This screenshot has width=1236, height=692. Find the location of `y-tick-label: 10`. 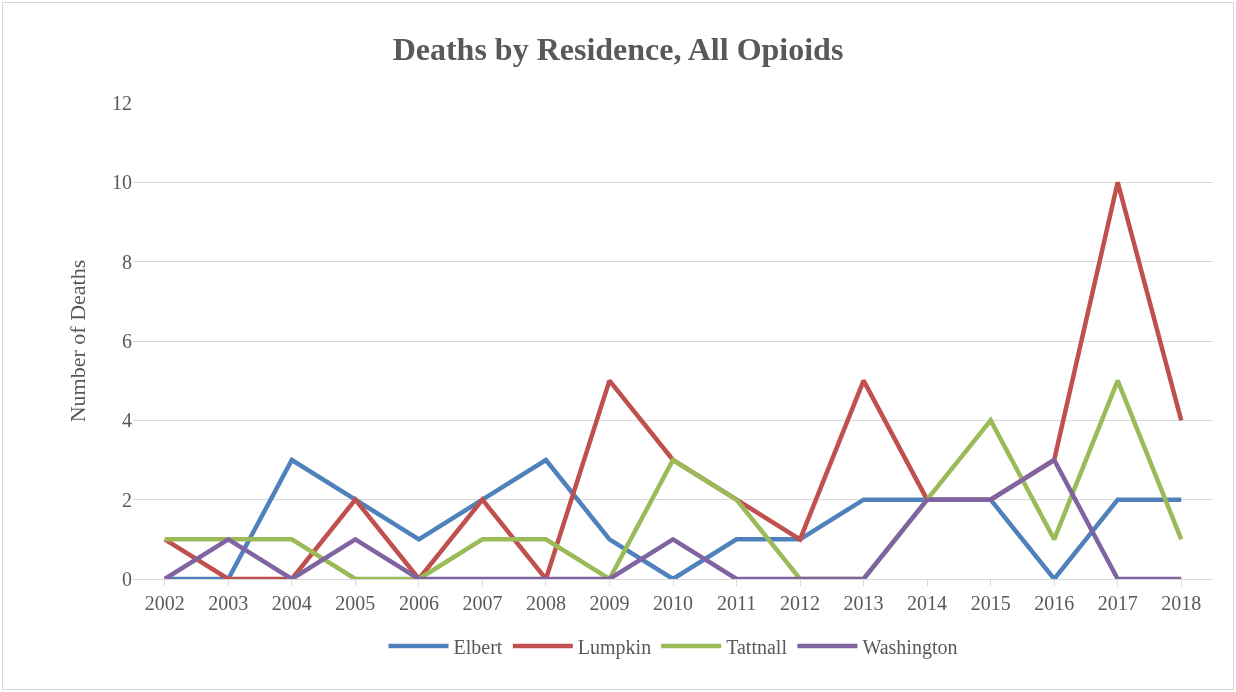

y-tick-label: 10 is located at coordinates (122, 182).